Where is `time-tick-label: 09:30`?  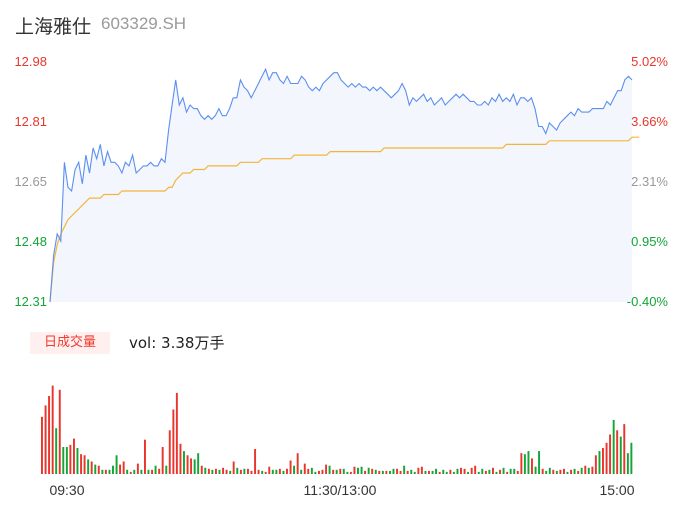 time-tick-label: 09:30 is located at coordinates (66, 490).